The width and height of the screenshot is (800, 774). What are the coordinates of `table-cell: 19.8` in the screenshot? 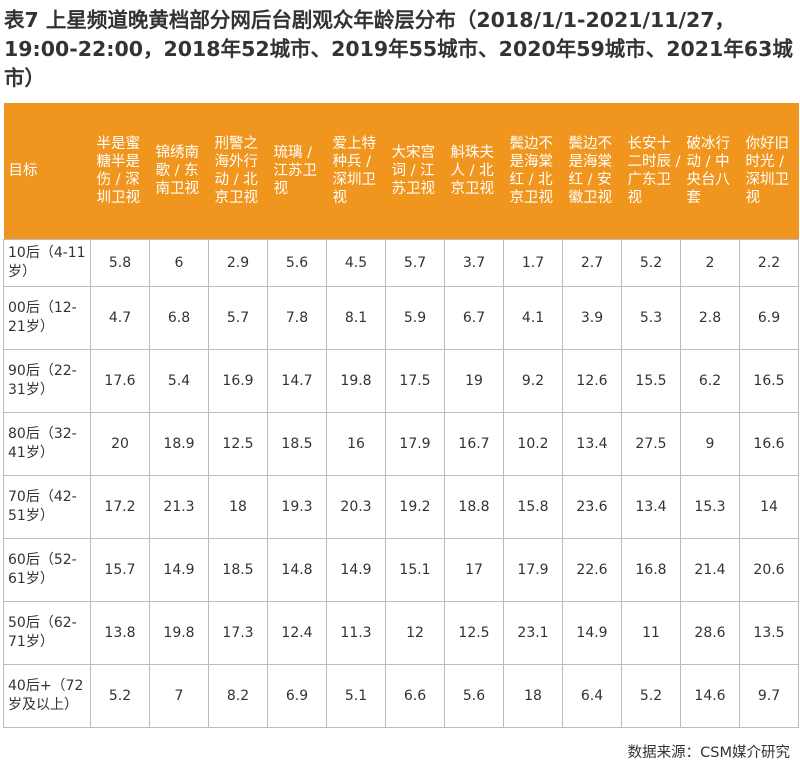 It's located at (356, 381).